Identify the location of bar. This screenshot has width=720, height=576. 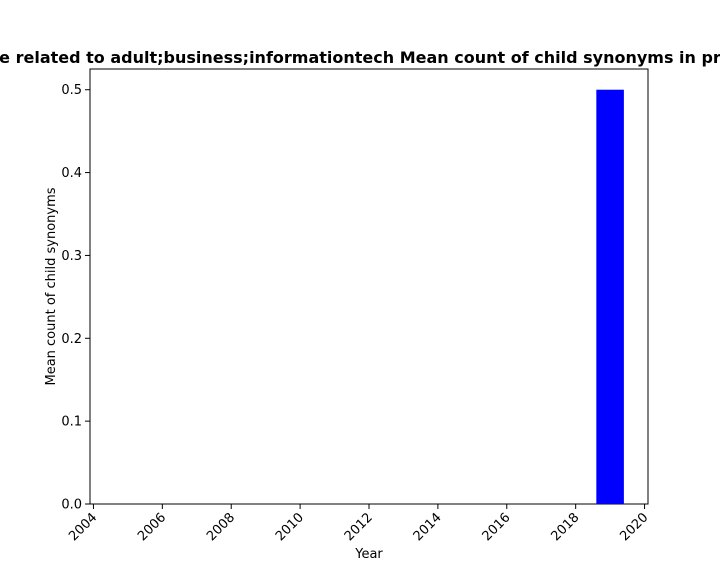
(610, 296).